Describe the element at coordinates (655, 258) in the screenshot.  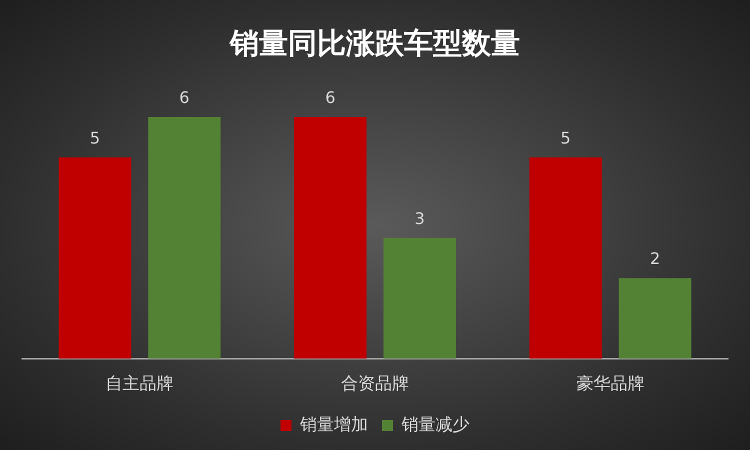
I see `data-label: 2` at that location.